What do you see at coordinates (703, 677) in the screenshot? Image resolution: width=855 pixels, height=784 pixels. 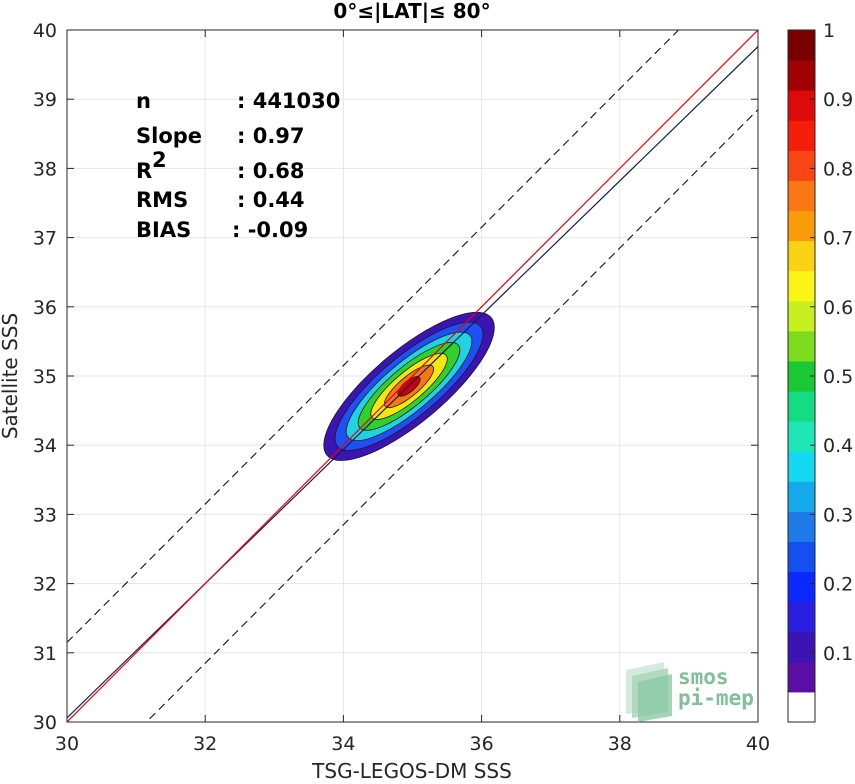 I see `logo-text-smos: smos` at bounding box center [703, 677].